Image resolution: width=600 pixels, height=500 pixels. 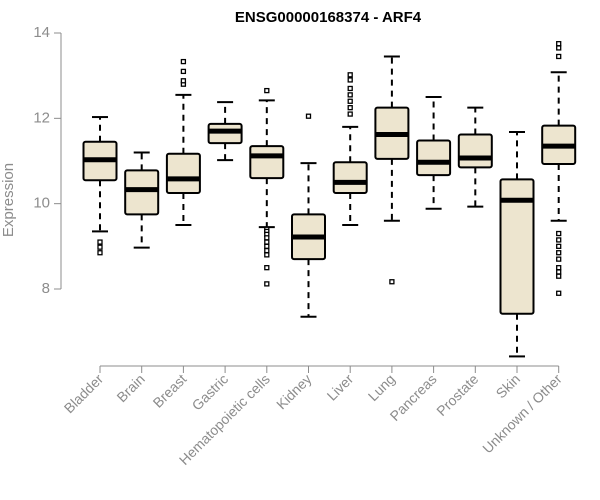 What do you see at coordinates (522, 414) in the screenshot?
I see `x-tick-label: Unknown / Other` at bounding box center [522, 414].